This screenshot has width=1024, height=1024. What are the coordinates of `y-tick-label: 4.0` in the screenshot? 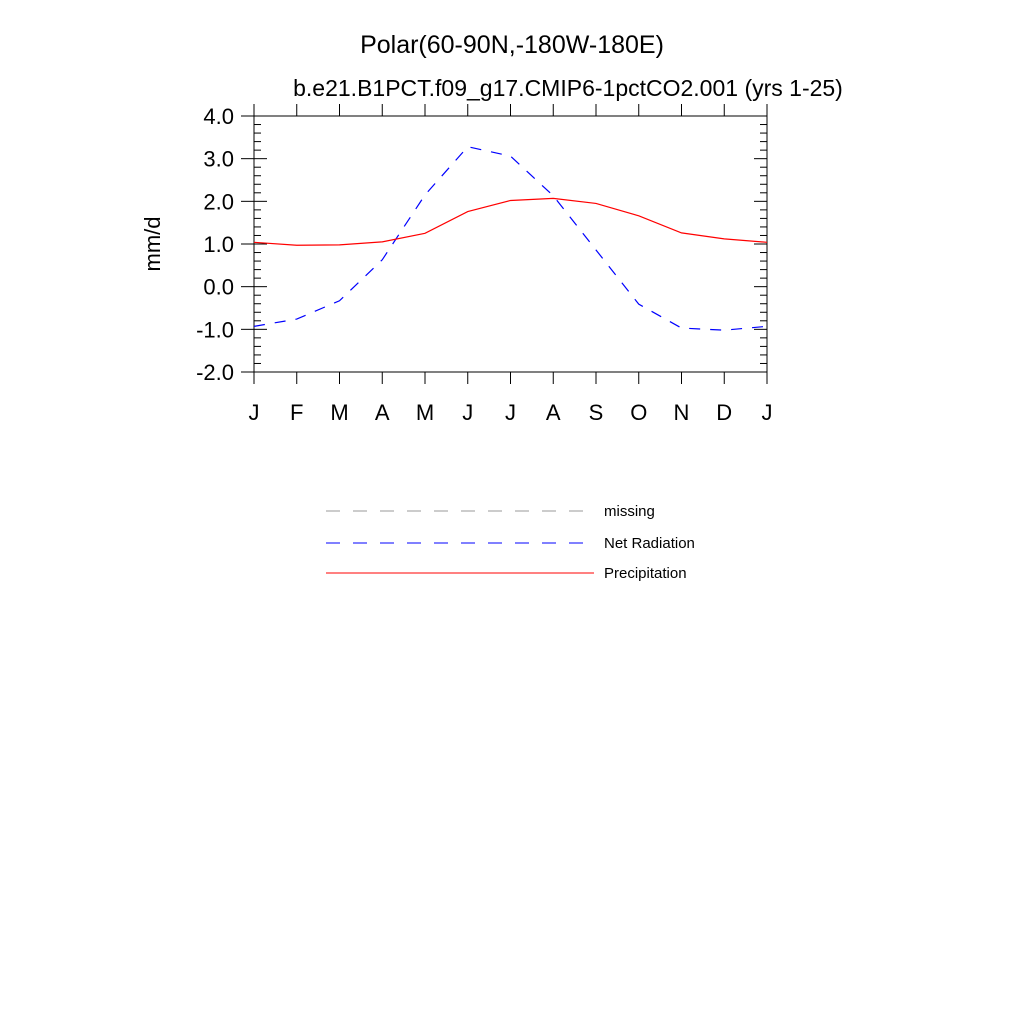 It's located at (218, 116).